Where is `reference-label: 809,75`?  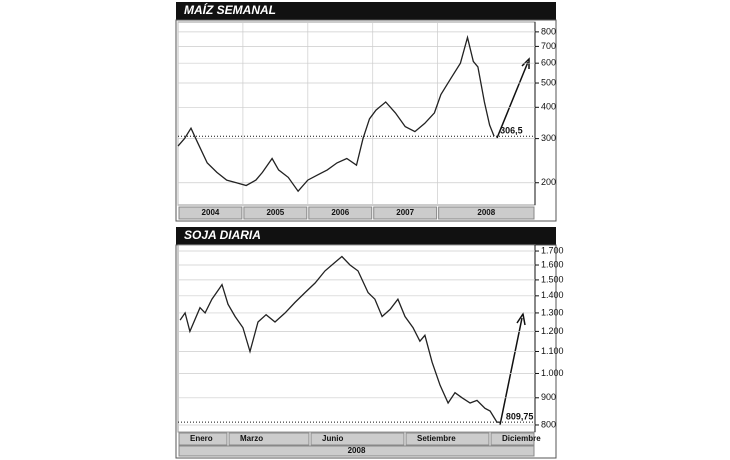
reference-label: 809,75 is located at coordinates (520, 417).